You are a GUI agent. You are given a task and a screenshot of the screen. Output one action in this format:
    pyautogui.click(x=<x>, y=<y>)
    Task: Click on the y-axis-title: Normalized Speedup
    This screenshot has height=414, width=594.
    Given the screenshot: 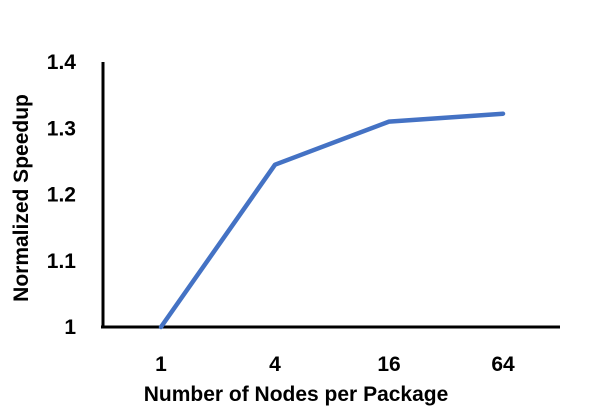 What is the action you would take?
    pyautogui.click(x=21, y=198)
    